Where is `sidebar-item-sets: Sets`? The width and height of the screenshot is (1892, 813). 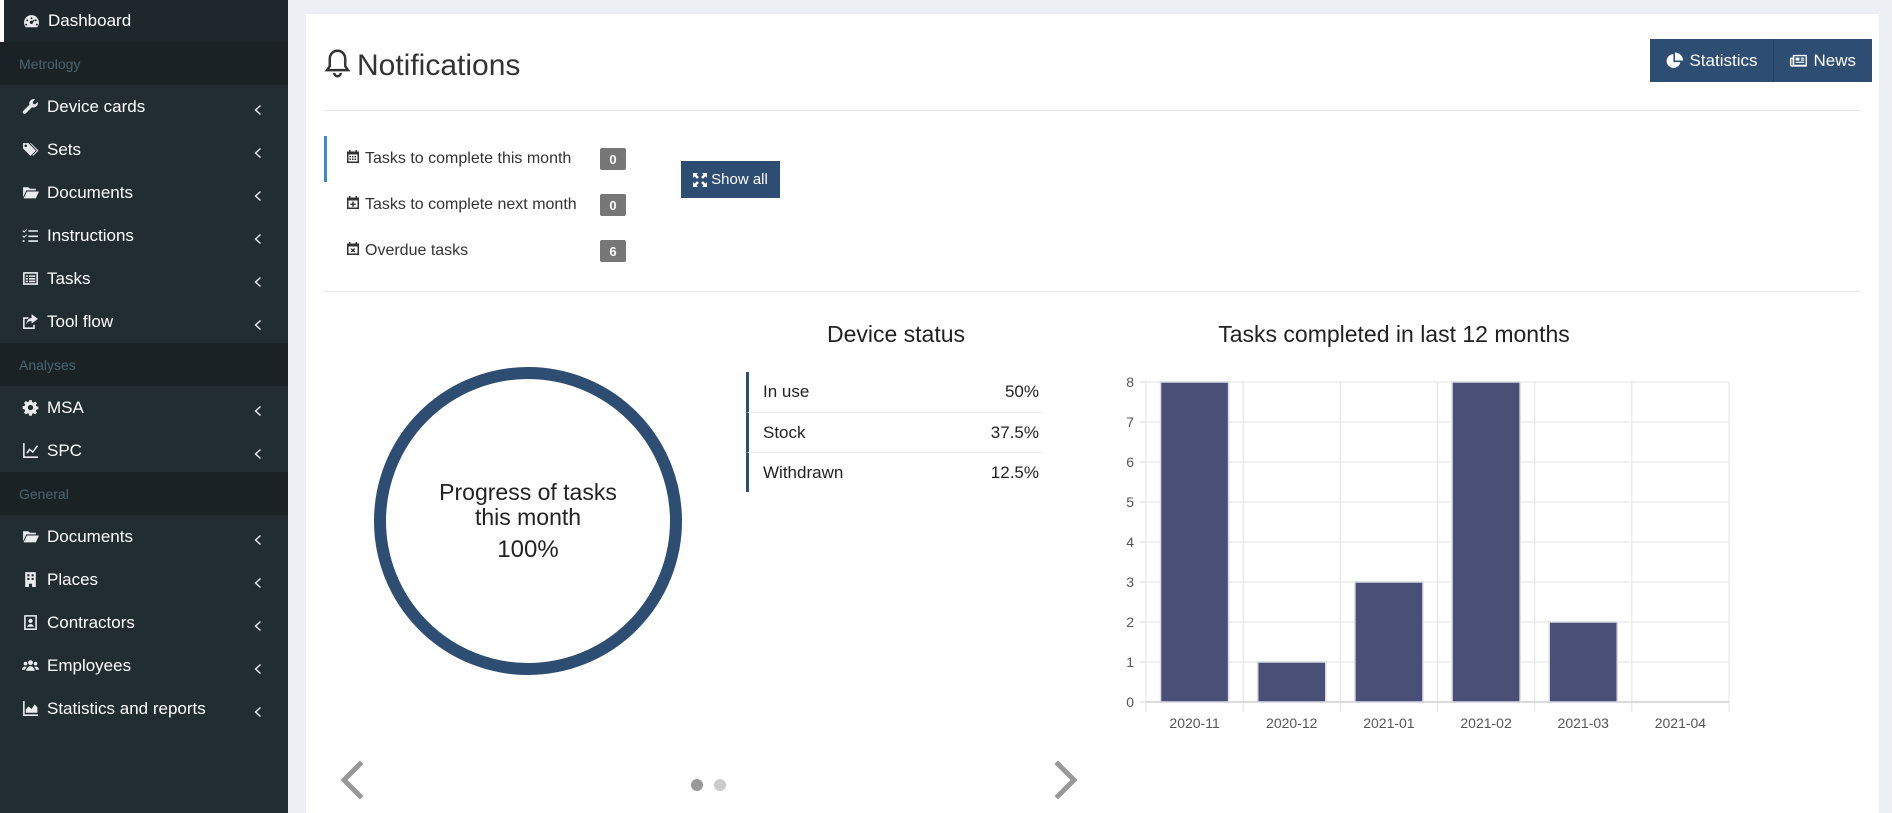
sidebar-item-sets: Sets is located at coordinates (144, 149).